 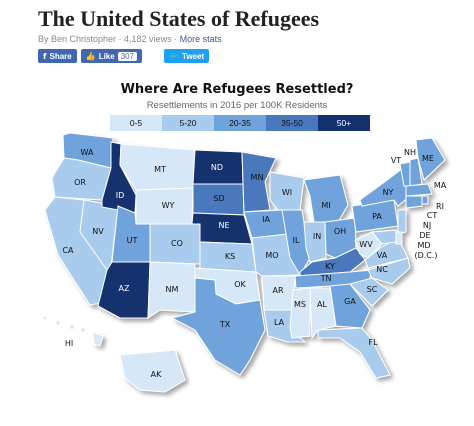 What do you see at coordinates (90, 56) in the screenshot?
I see `thumbs-up-icon: 👍` at bounding box center [90, 56].